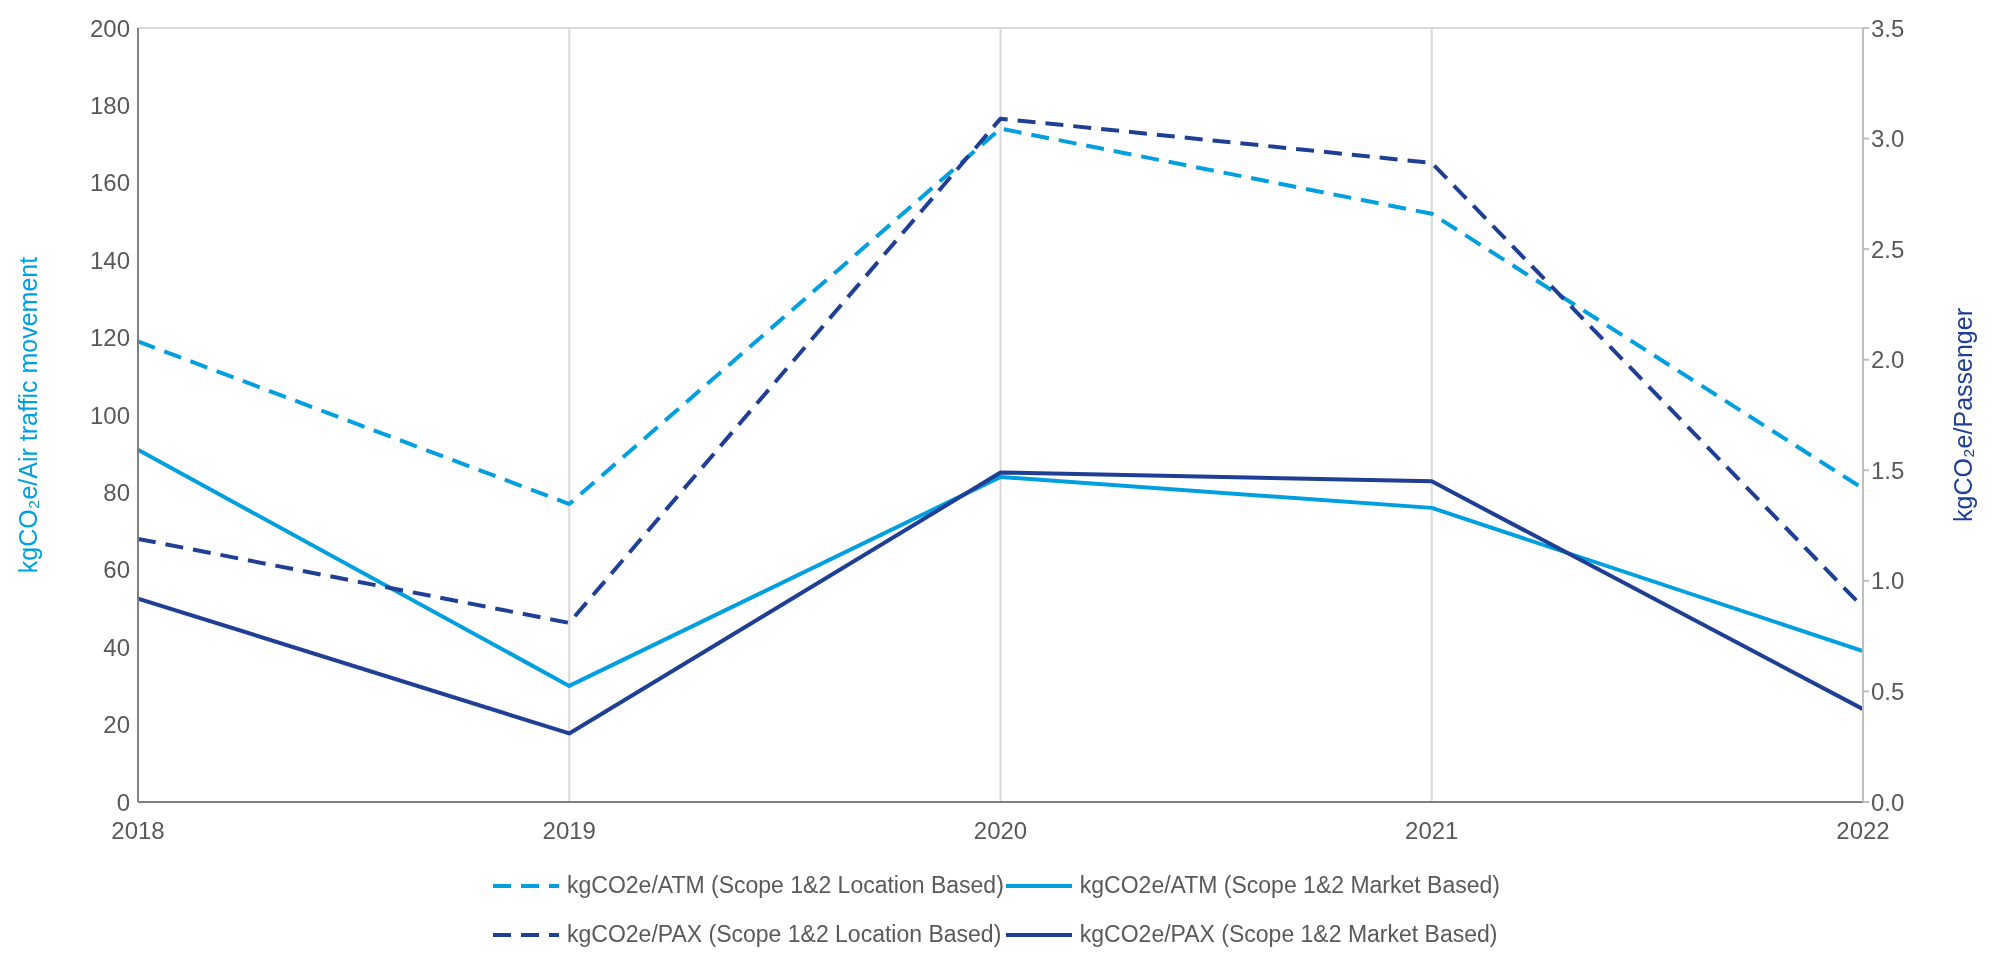 Image resolution: width=1997 pixels, height=973 pixels. I want to click on y2-tick-label: 2.0, so click(1888, 360).